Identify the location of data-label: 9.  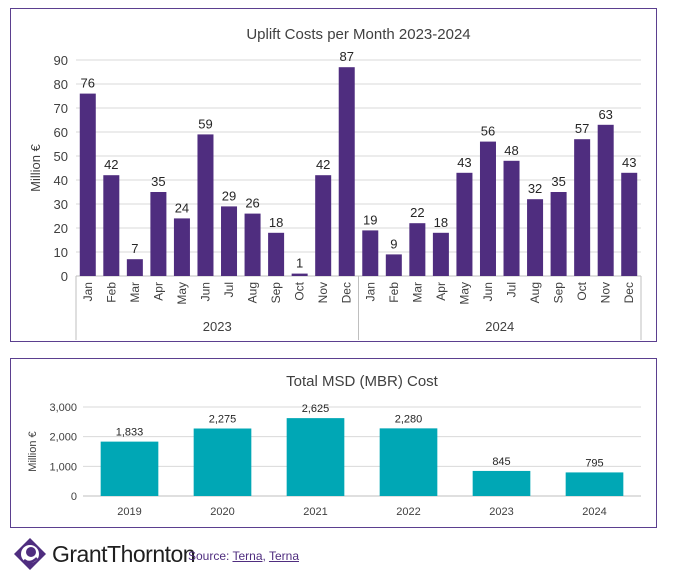
(393, 243).